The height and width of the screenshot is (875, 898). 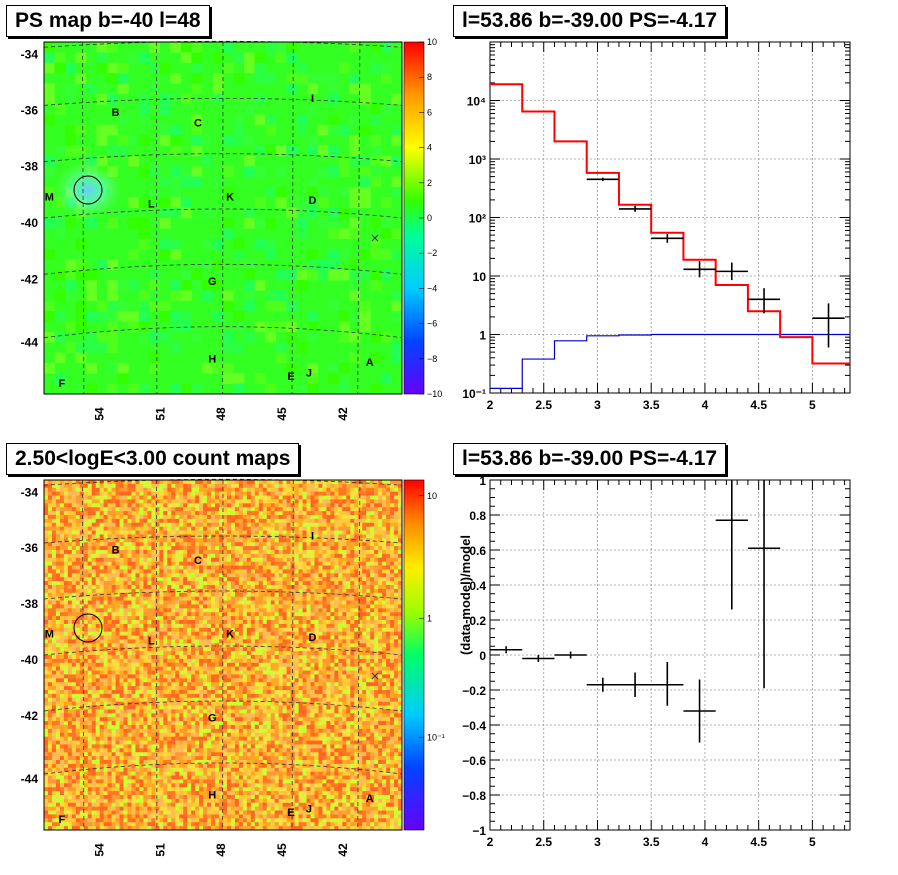 What do you see at coordinates (474, 691) in the screenshot?
I see `residual-y-tick-label: −0.2` at bounding box center [474, 691].